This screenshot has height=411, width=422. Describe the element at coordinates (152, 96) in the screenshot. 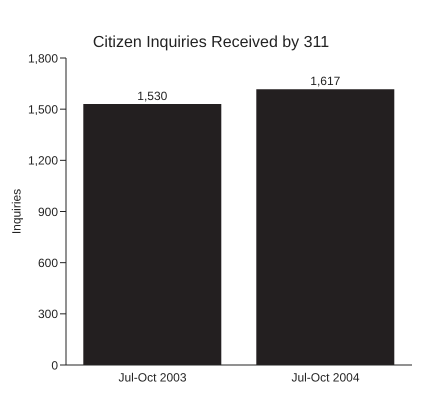

I see `data-label: 1,530` at that location.